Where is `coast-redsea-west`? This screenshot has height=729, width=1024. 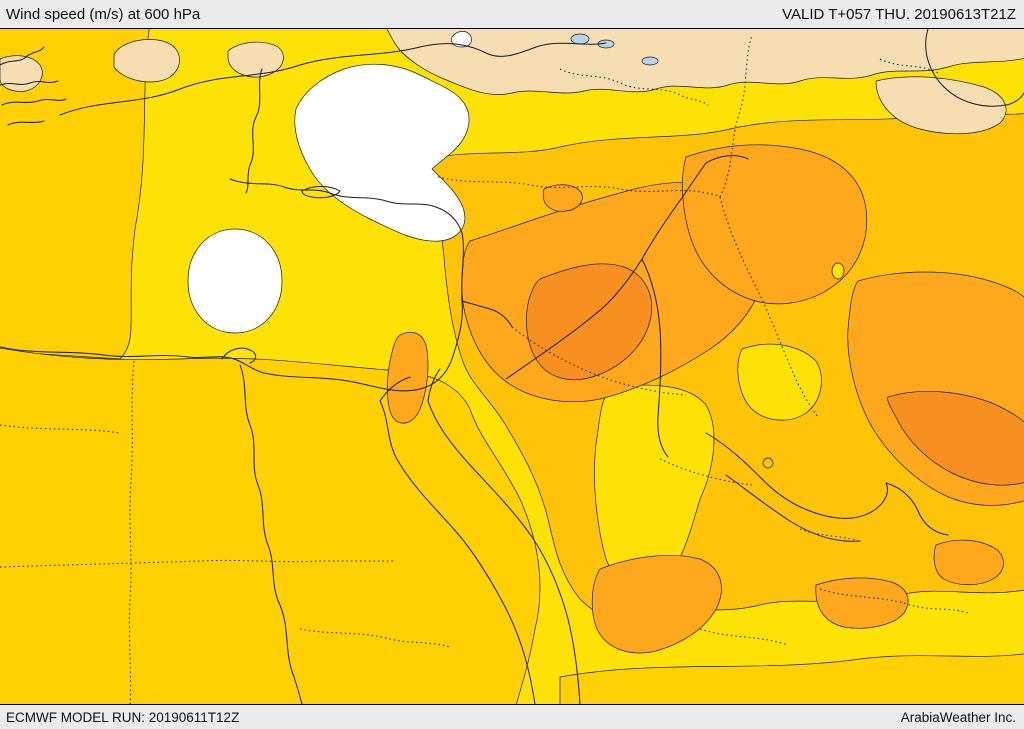 coast-redsea-west is located at coordinates (457, 552).